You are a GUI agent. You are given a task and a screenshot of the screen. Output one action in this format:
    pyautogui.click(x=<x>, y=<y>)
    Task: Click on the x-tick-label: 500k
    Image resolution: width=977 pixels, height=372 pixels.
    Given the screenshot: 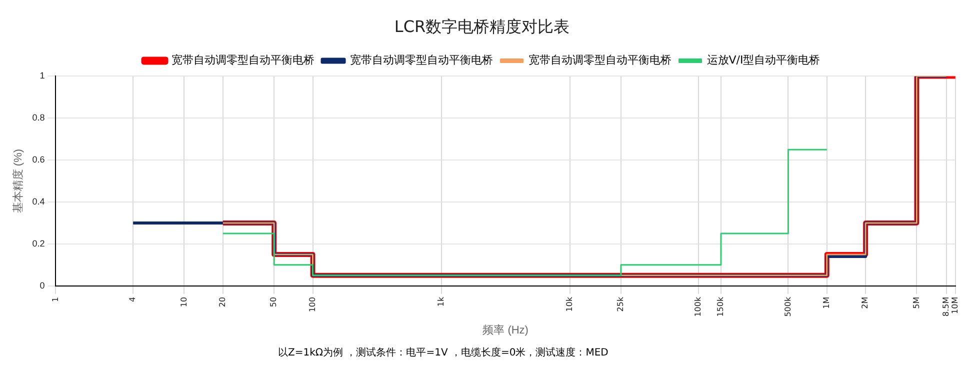 What is the action you would take?
    pyautogui.click(x=787, y=306)
    